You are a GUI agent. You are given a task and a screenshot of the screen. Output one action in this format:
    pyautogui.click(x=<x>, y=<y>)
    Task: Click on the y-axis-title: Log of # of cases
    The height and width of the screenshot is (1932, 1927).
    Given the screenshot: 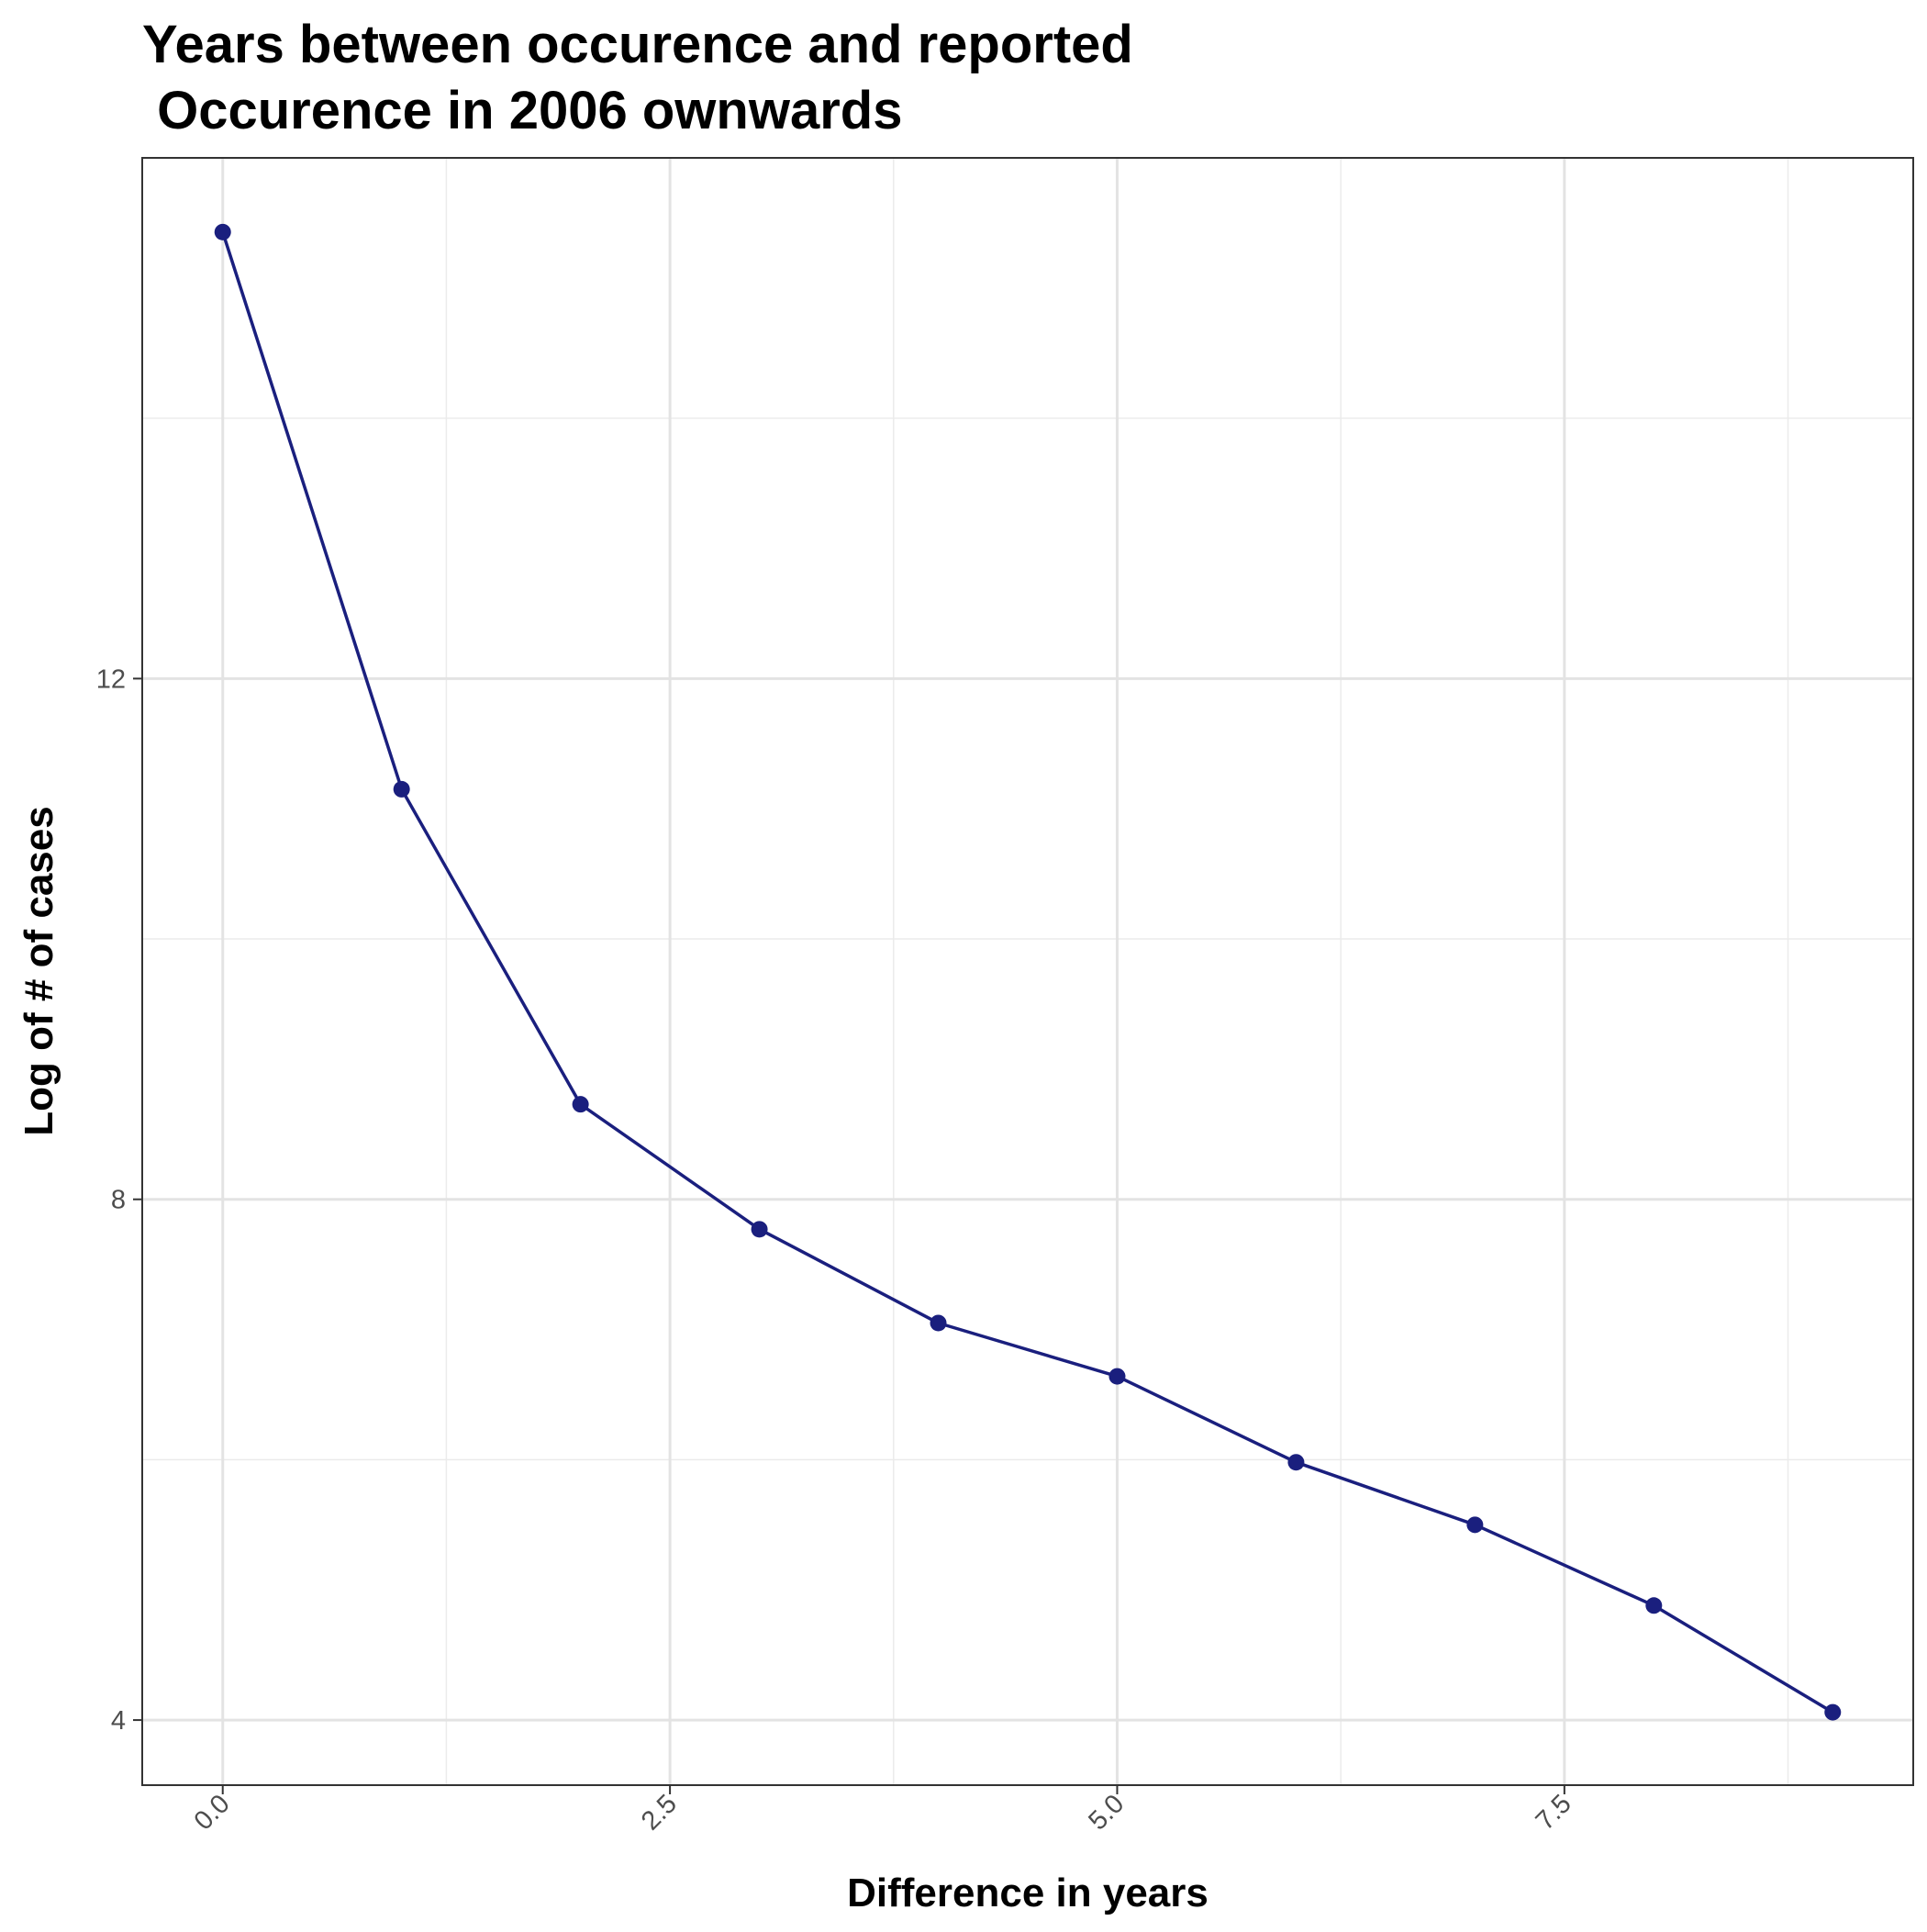 What is the action you would take?
    pyautogui.click(x=39, y=971)
    